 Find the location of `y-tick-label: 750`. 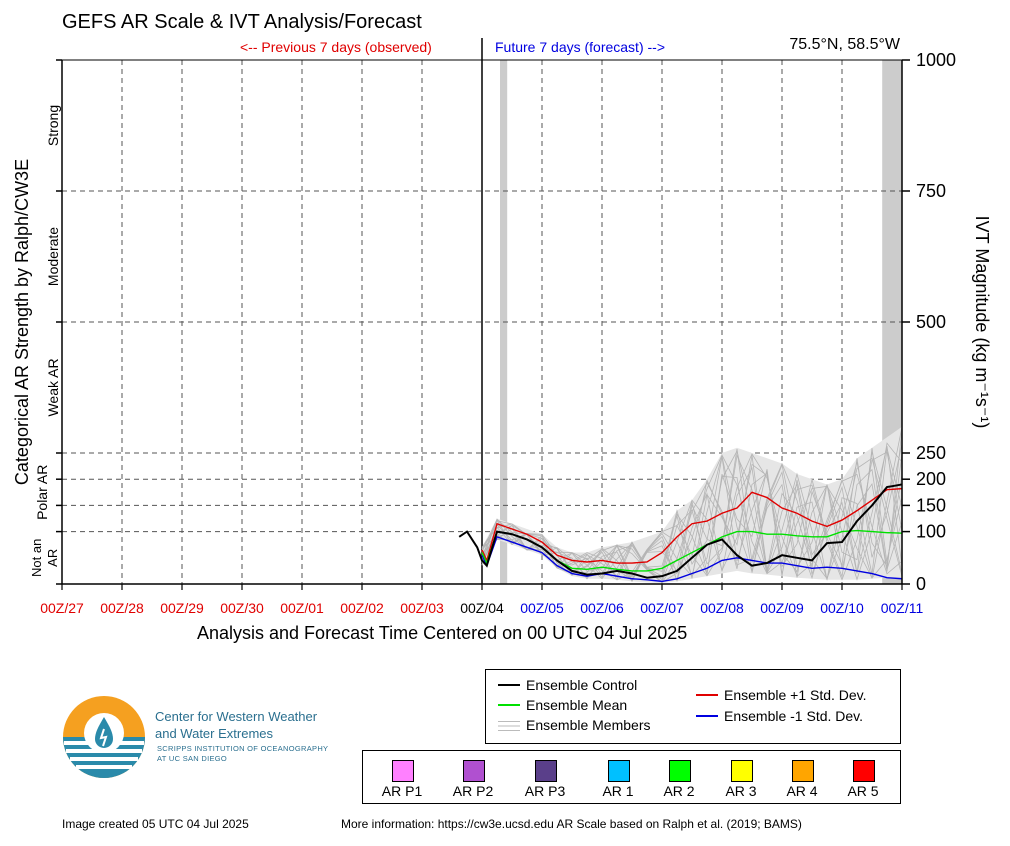

y-tick-label: 750 is located at coordinates (931, 191).